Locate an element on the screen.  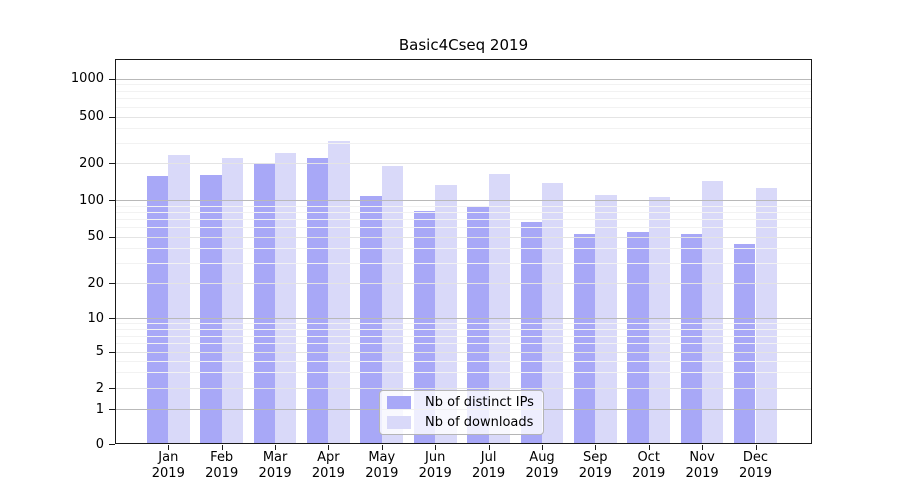
x-tick-label-sep: Sep 2019 is located at coordinates (595, 465).